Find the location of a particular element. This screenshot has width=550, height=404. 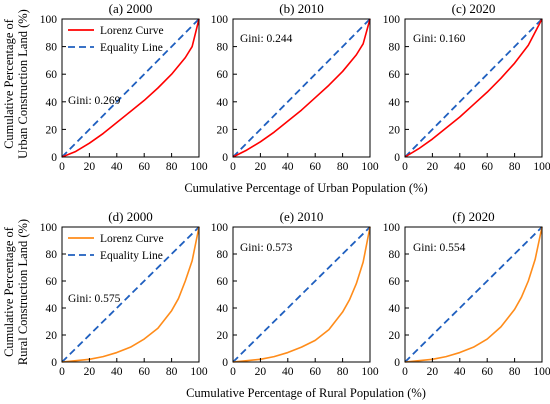

panel-title: (f) 2020 is located at coordinates (473, 216).